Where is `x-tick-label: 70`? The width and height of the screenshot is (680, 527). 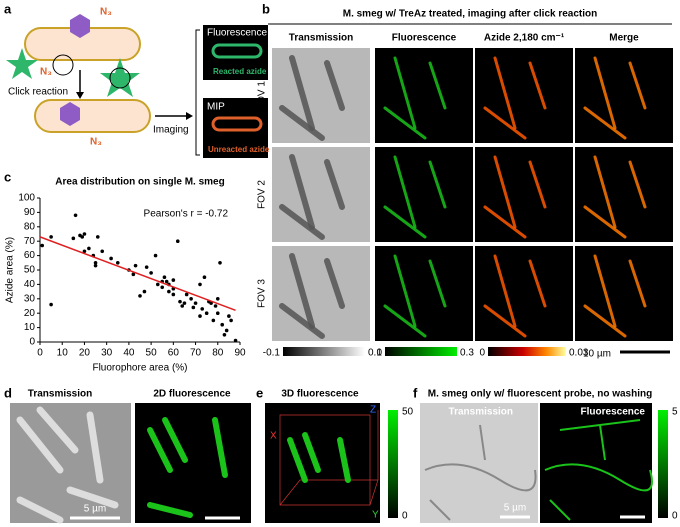 x-tick-label: 70 is located at coordinates (196, 353).